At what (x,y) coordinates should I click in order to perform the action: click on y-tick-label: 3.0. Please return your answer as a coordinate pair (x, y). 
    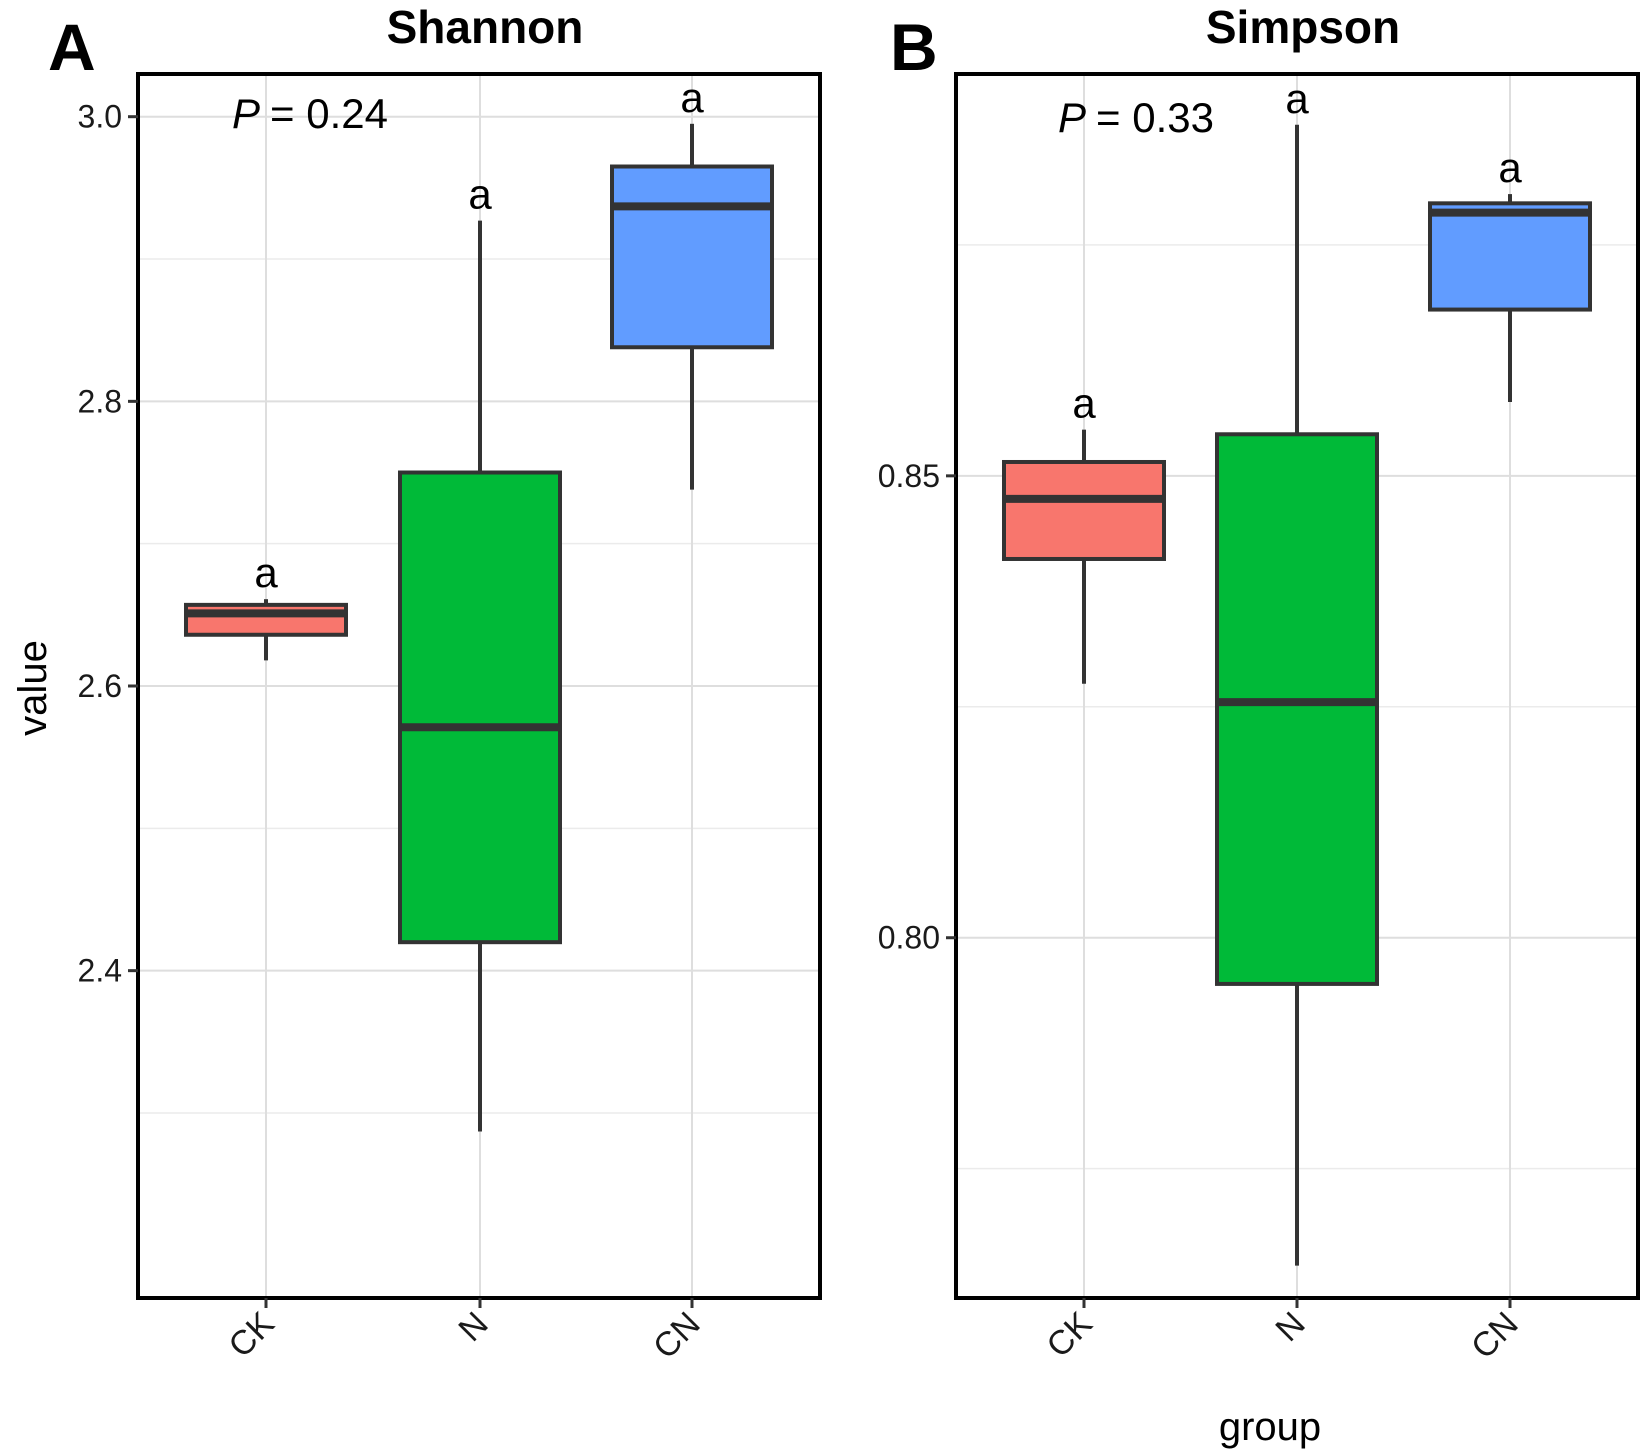
    Looking at the image, I should click on (100, 117).